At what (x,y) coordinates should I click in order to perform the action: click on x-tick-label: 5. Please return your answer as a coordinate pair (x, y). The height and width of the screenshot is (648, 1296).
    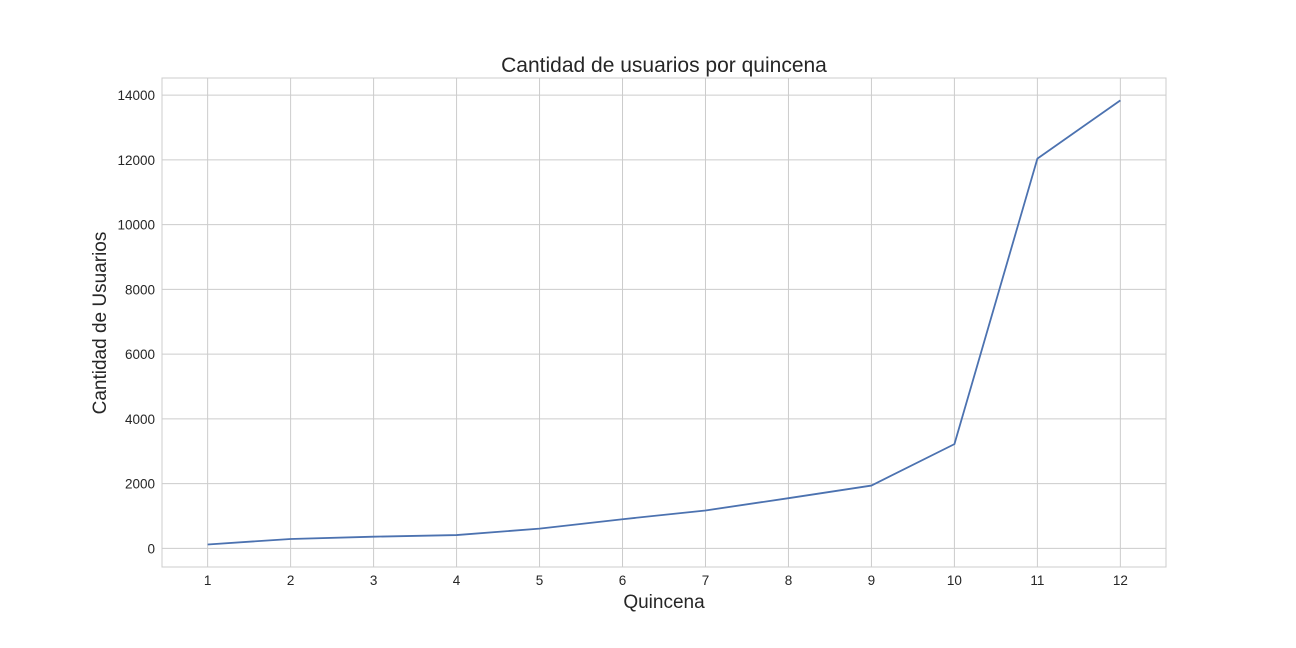
    Looking at the image, I should click on (540, 580).